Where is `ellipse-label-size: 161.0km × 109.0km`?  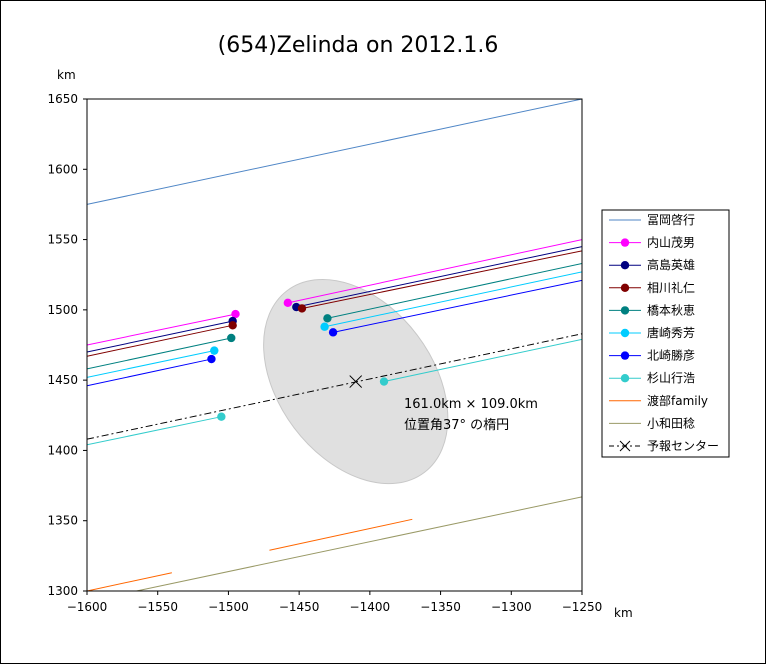 ellipse-label-size: 161.0km × 109.0km is located at coordinates (471, 404).